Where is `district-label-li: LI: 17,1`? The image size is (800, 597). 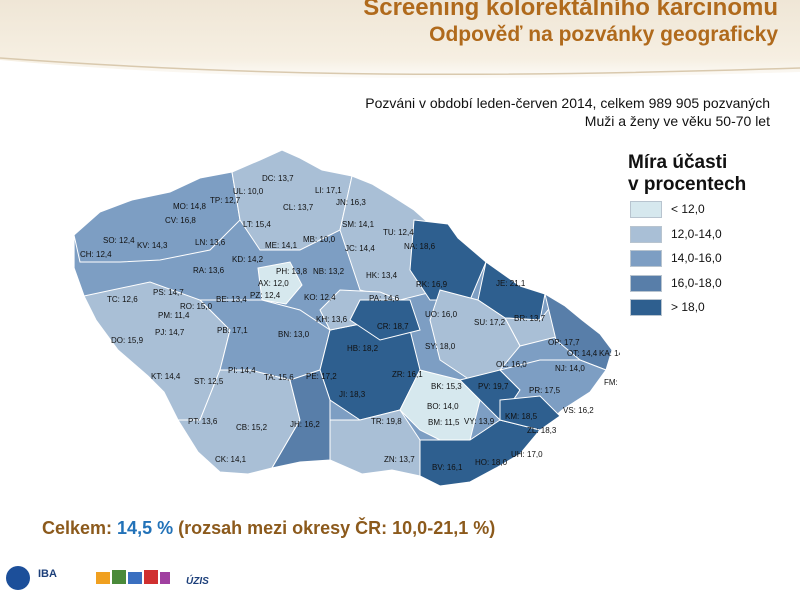 district-label-li: LI: 17,1 is located at coordinates (328, 190).